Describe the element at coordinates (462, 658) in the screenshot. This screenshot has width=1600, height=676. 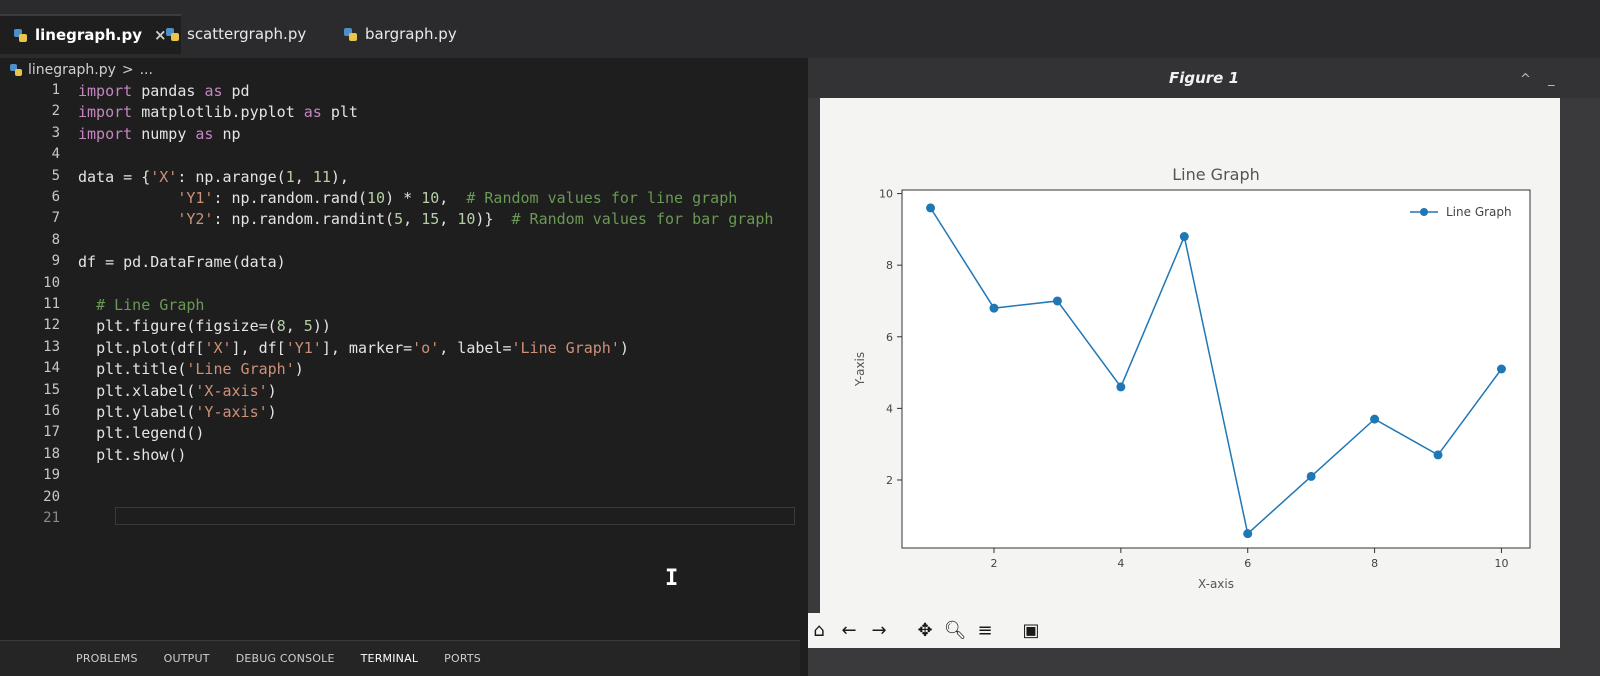
I see `panel-tab-ports: PORTS` at that location.